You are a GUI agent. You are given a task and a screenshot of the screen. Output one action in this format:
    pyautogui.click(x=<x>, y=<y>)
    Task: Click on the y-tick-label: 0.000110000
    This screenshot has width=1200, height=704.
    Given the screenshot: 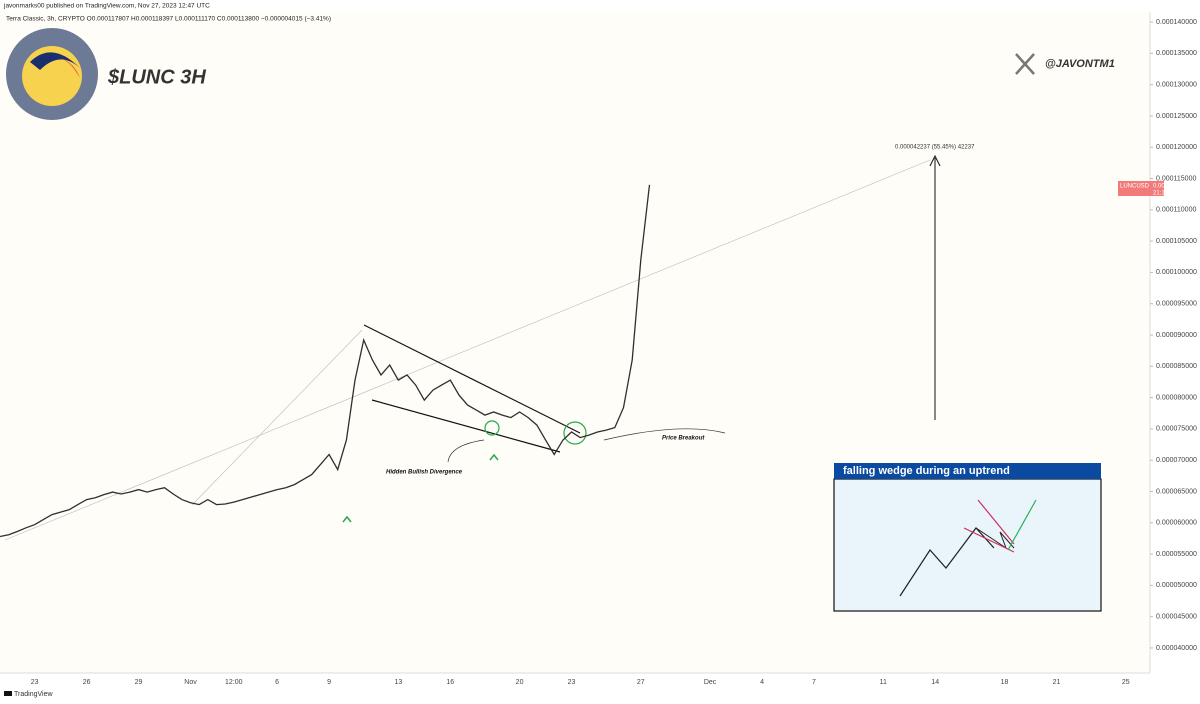 What is the action you would take?
    pyautogui.click(x=1176, y=210)
    